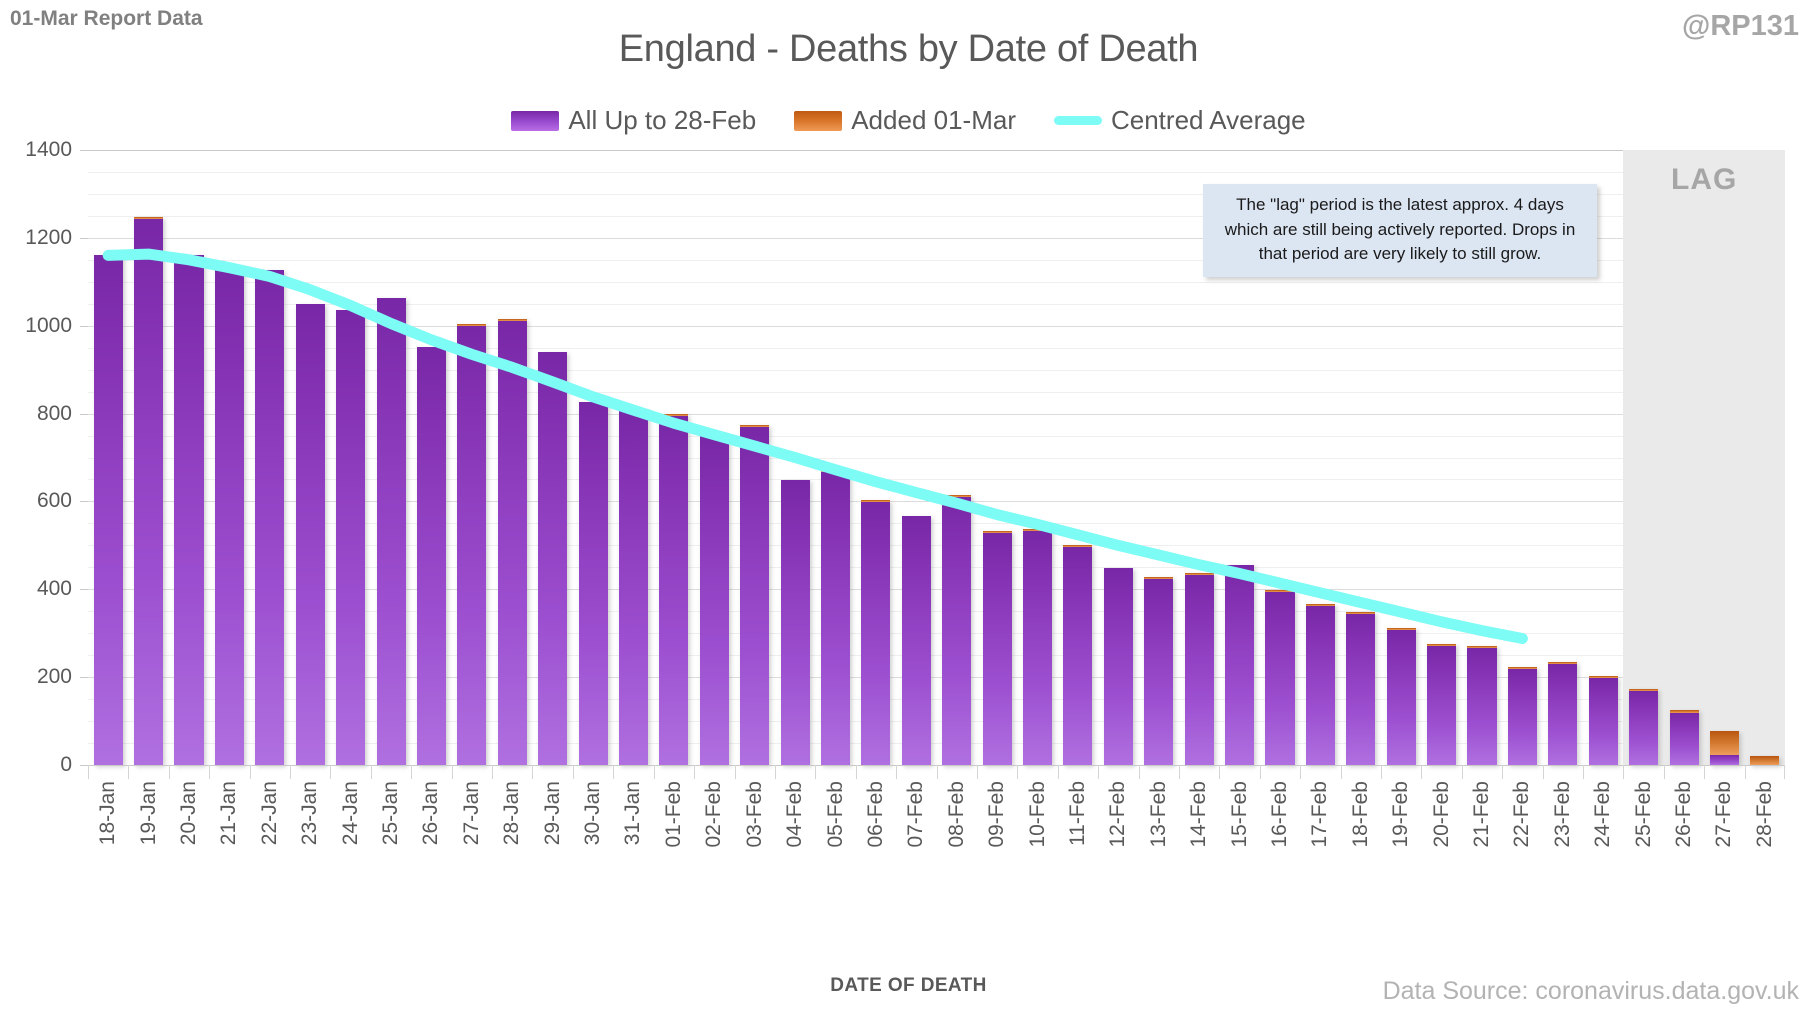  Describe the element at coordinates (108, 813) in the screenshot. I see `x-axis-label-text: 18-Jan` at that location.